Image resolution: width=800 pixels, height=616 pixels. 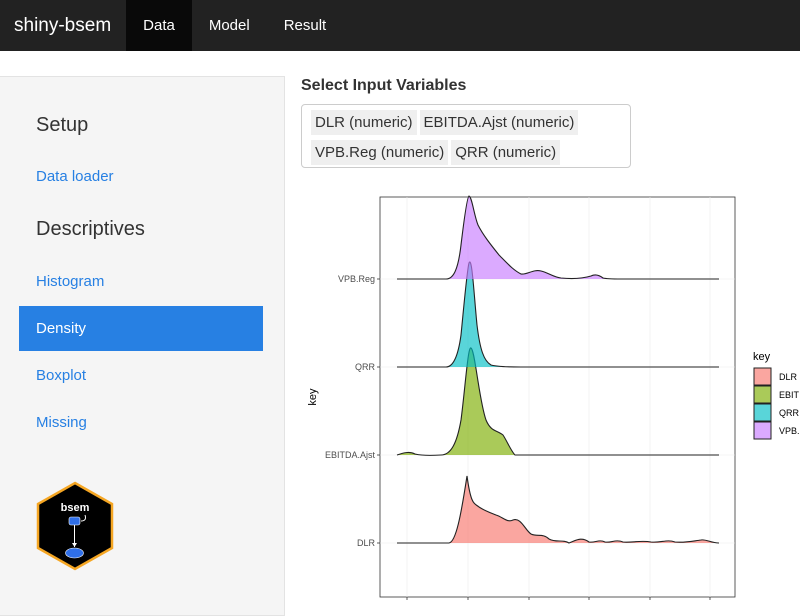 What do you see at coordinates (789, 413) in the screenshot?
I see `legend-label: QRR` at bounding box center [789, 413].